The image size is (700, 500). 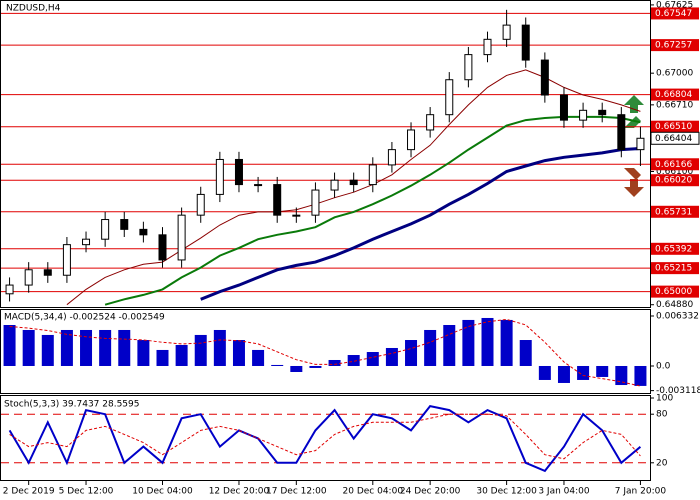 I want to click on price-tick-label: 0.66100, so click(x=674, y=172).